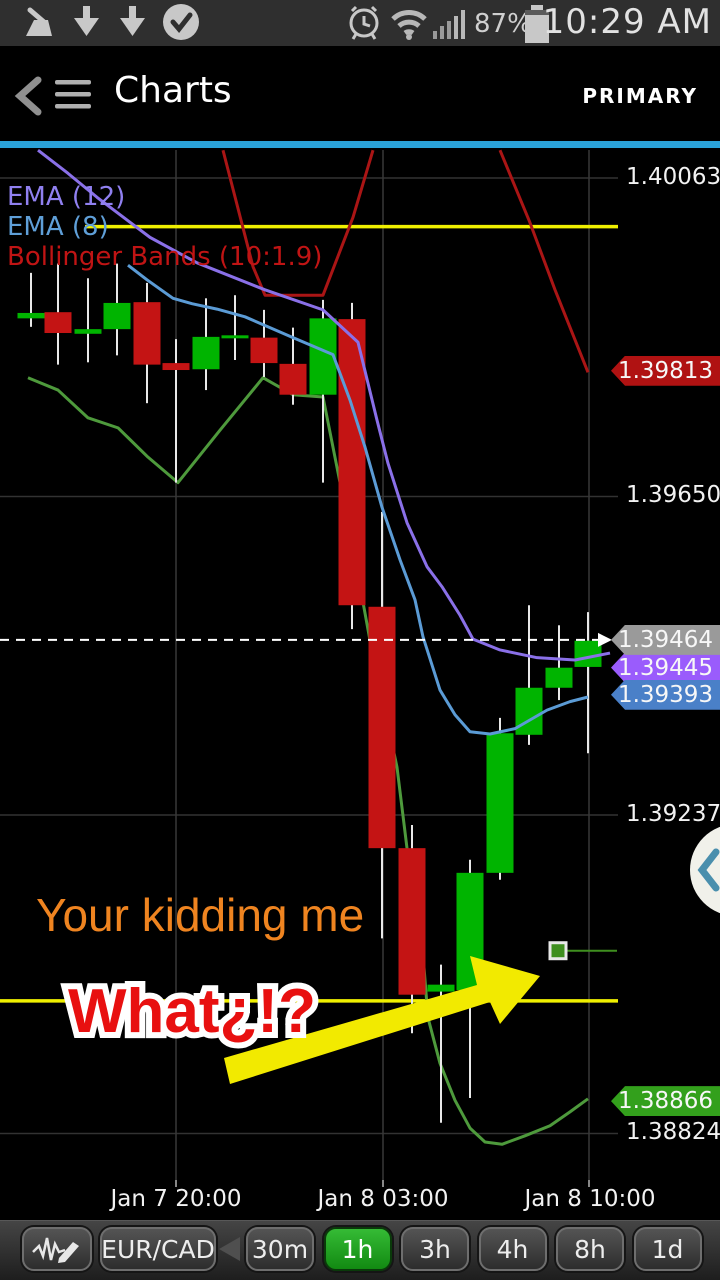  I want to click on status-bar: 87% 10:29 AM, so click(360, 23).